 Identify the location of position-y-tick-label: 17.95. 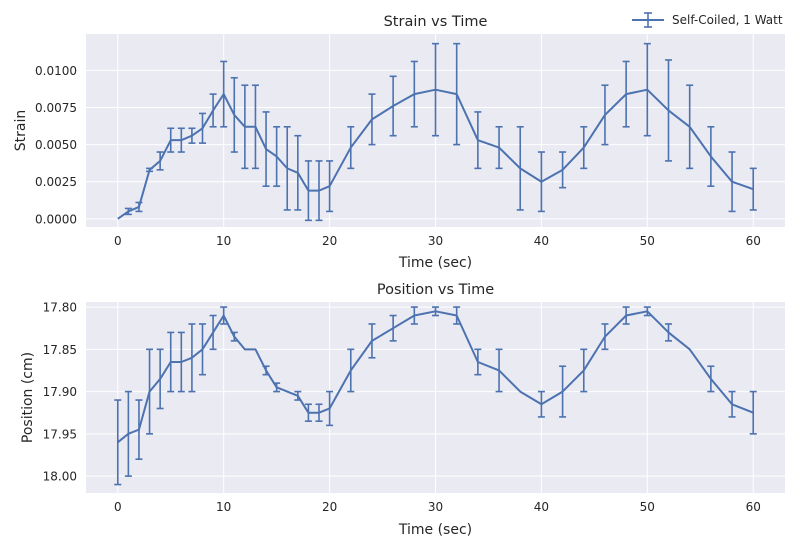
(60, 434).